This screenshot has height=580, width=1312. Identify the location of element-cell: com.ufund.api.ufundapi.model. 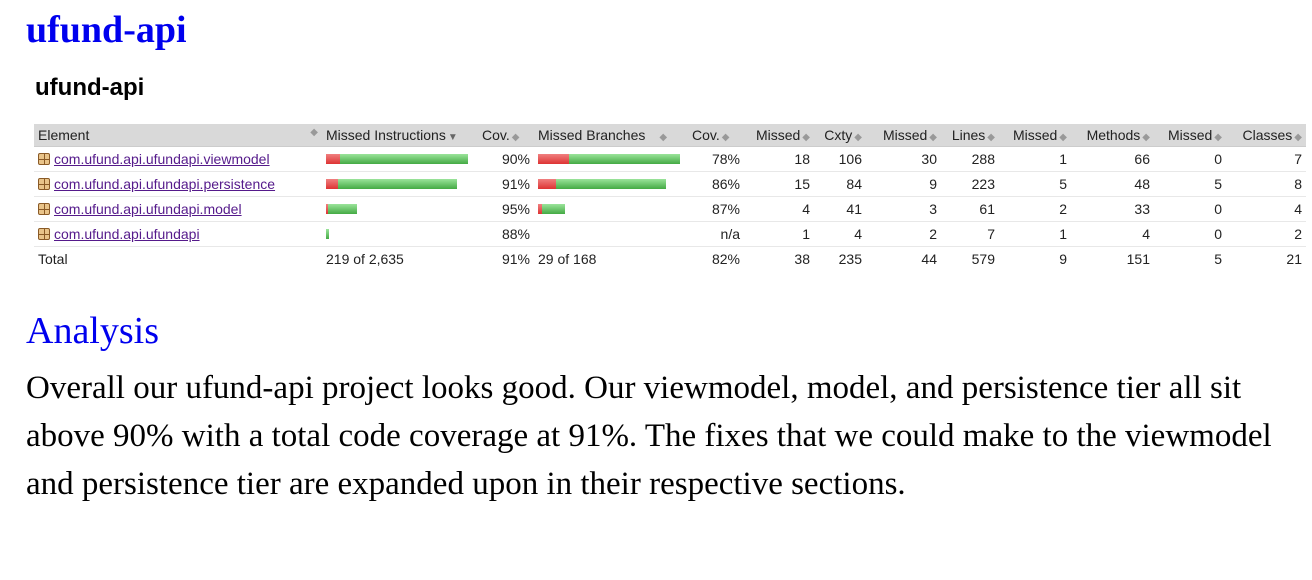
(178, 209).